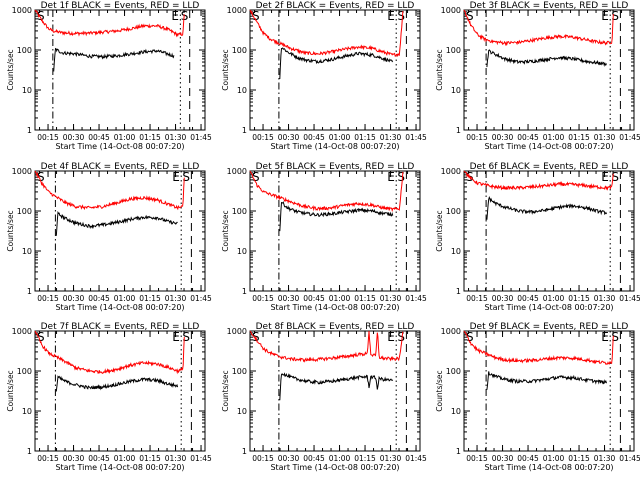 This screenshot has height=480, width=640. I want to click on chart-title: Det 5f BLACK = Events, RED = LLD, so click(335, 167).